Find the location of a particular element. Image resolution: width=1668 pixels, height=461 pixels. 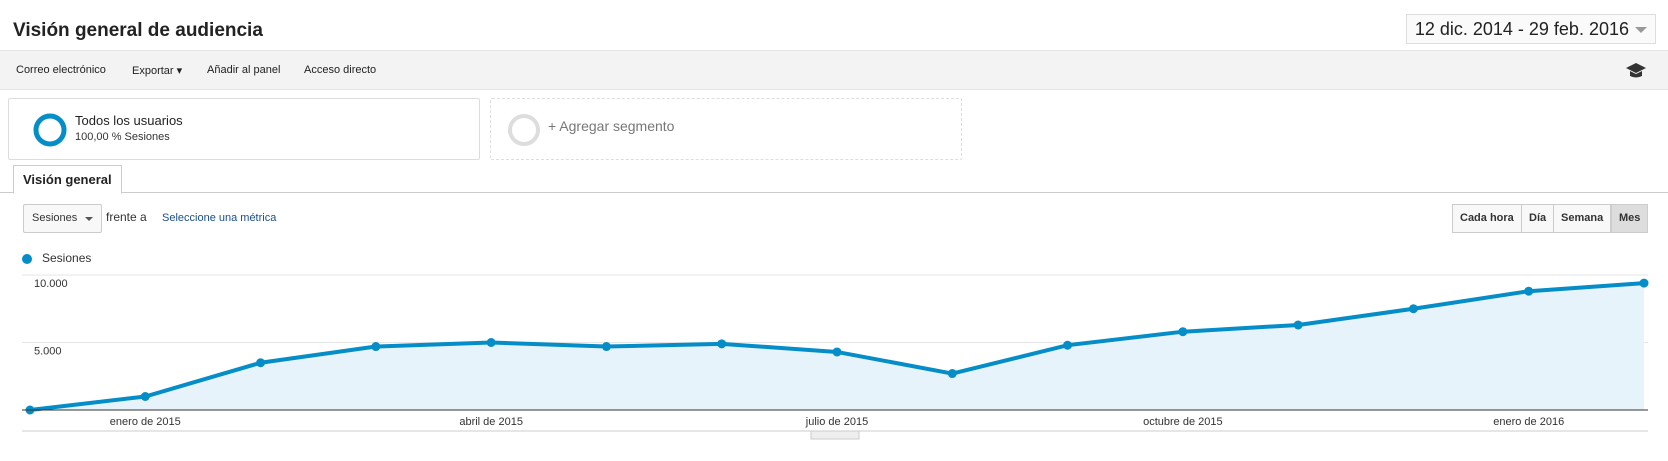

segment-ring is located at coordinates (50, 130).